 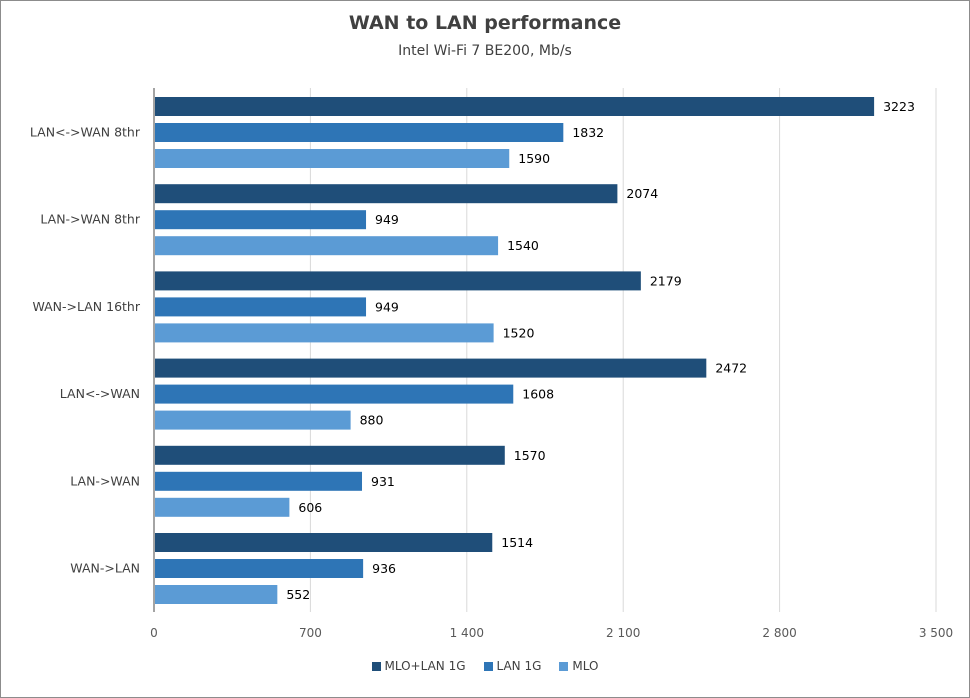 I want to click on data-label: 1608, so click(x=538, y=394).